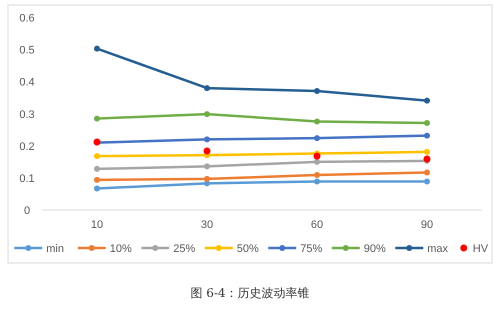  I want to click on y-tick-label: 0.6, so click(27, 18).